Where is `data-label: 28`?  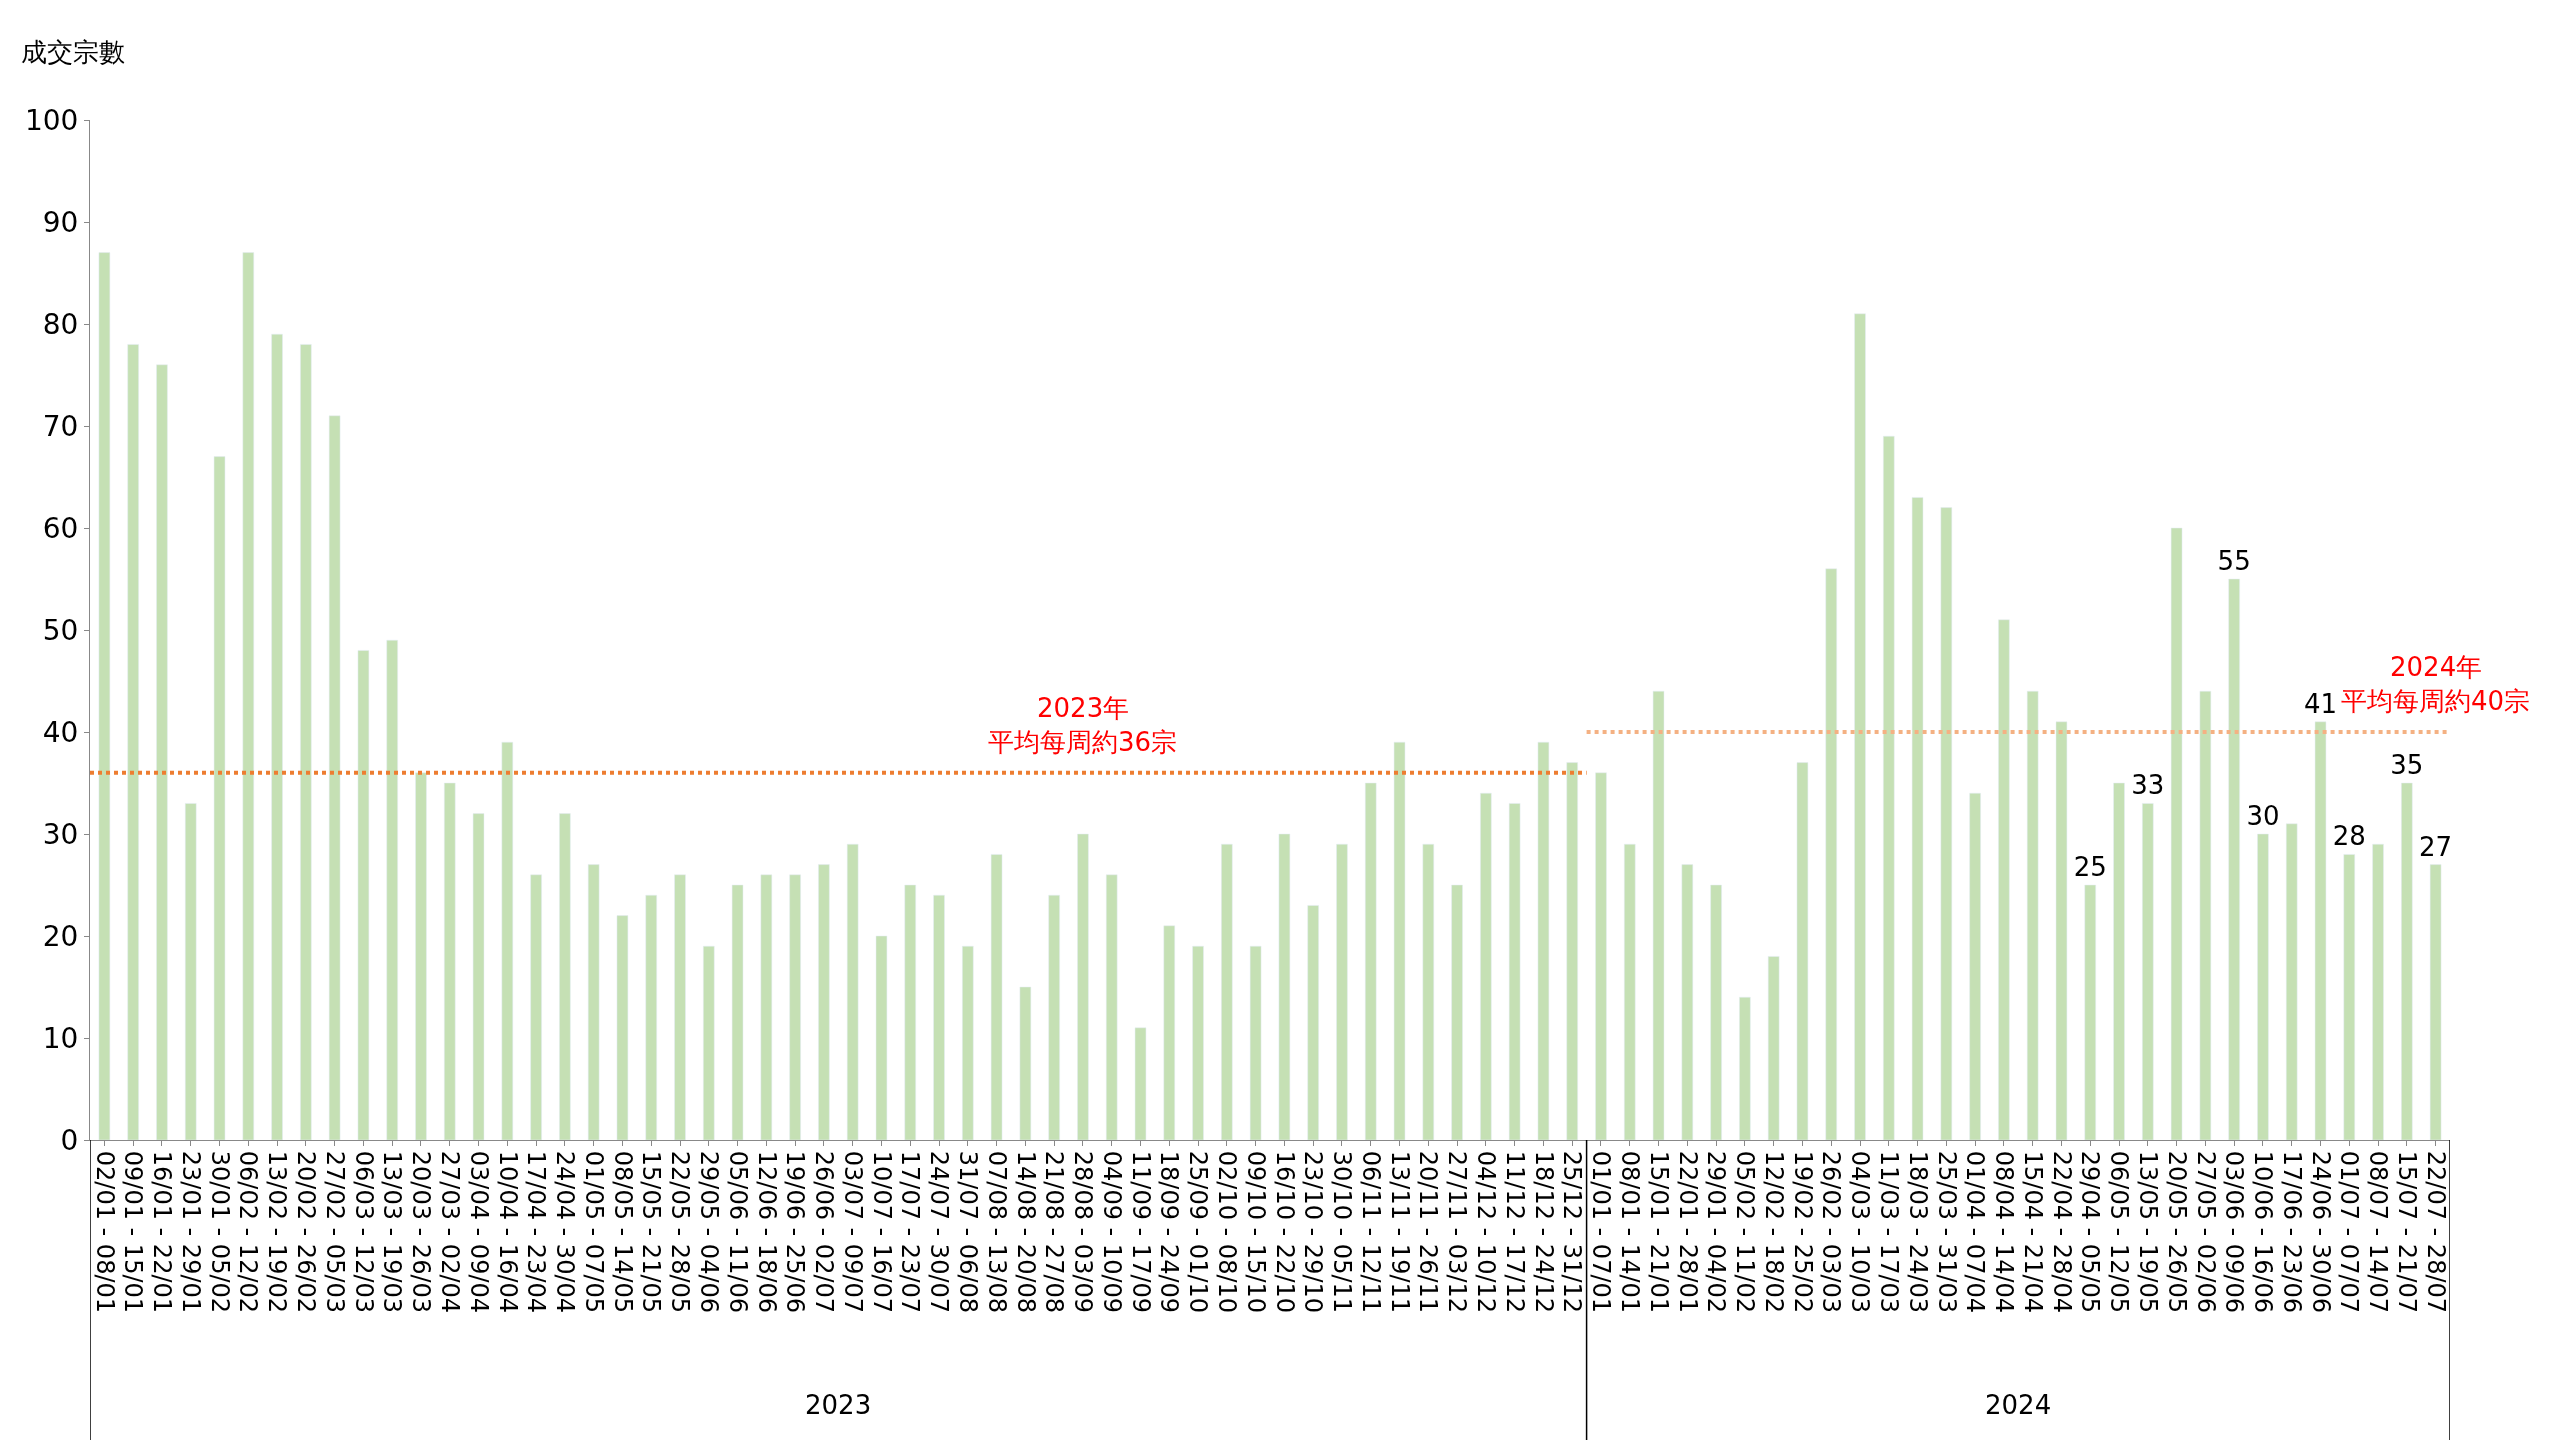
data-label: 28 is located at coordinates (2349, 836).